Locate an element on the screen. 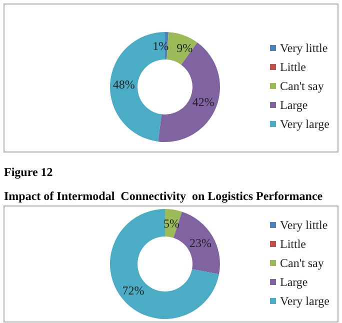 The width and height of the screenshot is (342, 323). caption: Figure 12 is located at coordinates (28, 172).